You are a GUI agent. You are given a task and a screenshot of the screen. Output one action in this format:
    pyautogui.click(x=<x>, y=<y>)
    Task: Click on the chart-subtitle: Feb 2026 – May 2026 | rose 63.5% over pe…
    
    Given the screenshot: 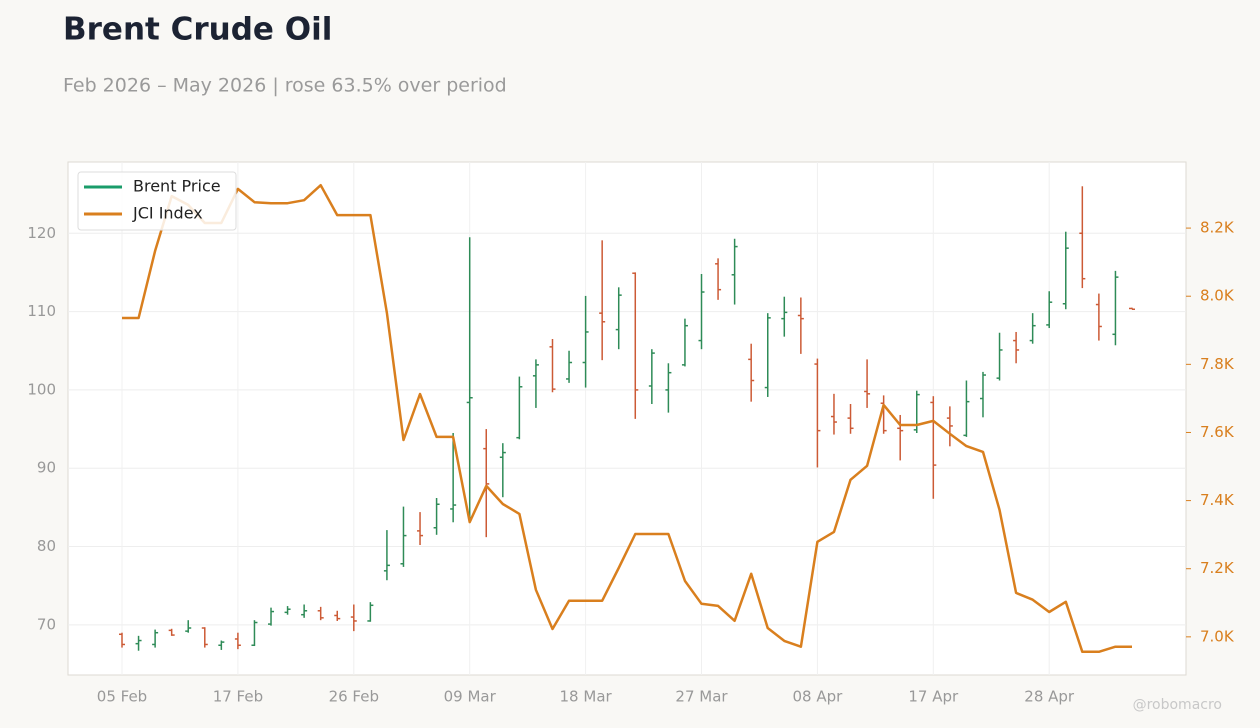 What is the action you would take?
    pyautogui.click(x=285, y=86)
    